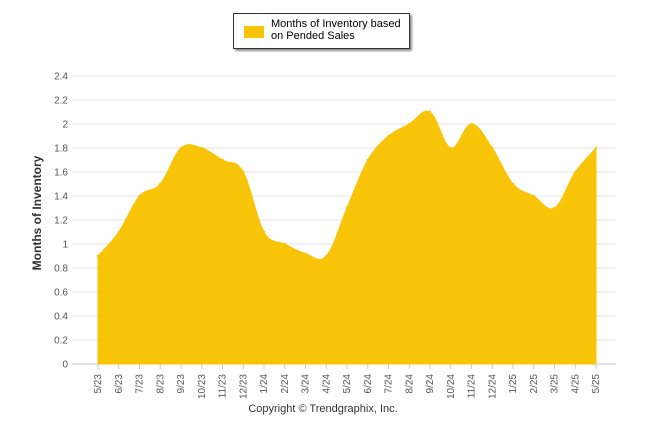 This screenshot has height=434, width=646. I want to click on x-tick-label: 11/23, so click(223, 386).